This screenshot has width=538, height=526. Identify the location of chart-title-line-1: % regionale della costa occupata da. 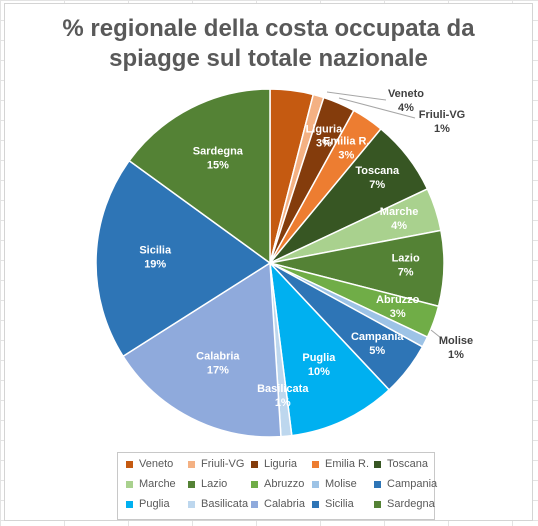
(268, 28).